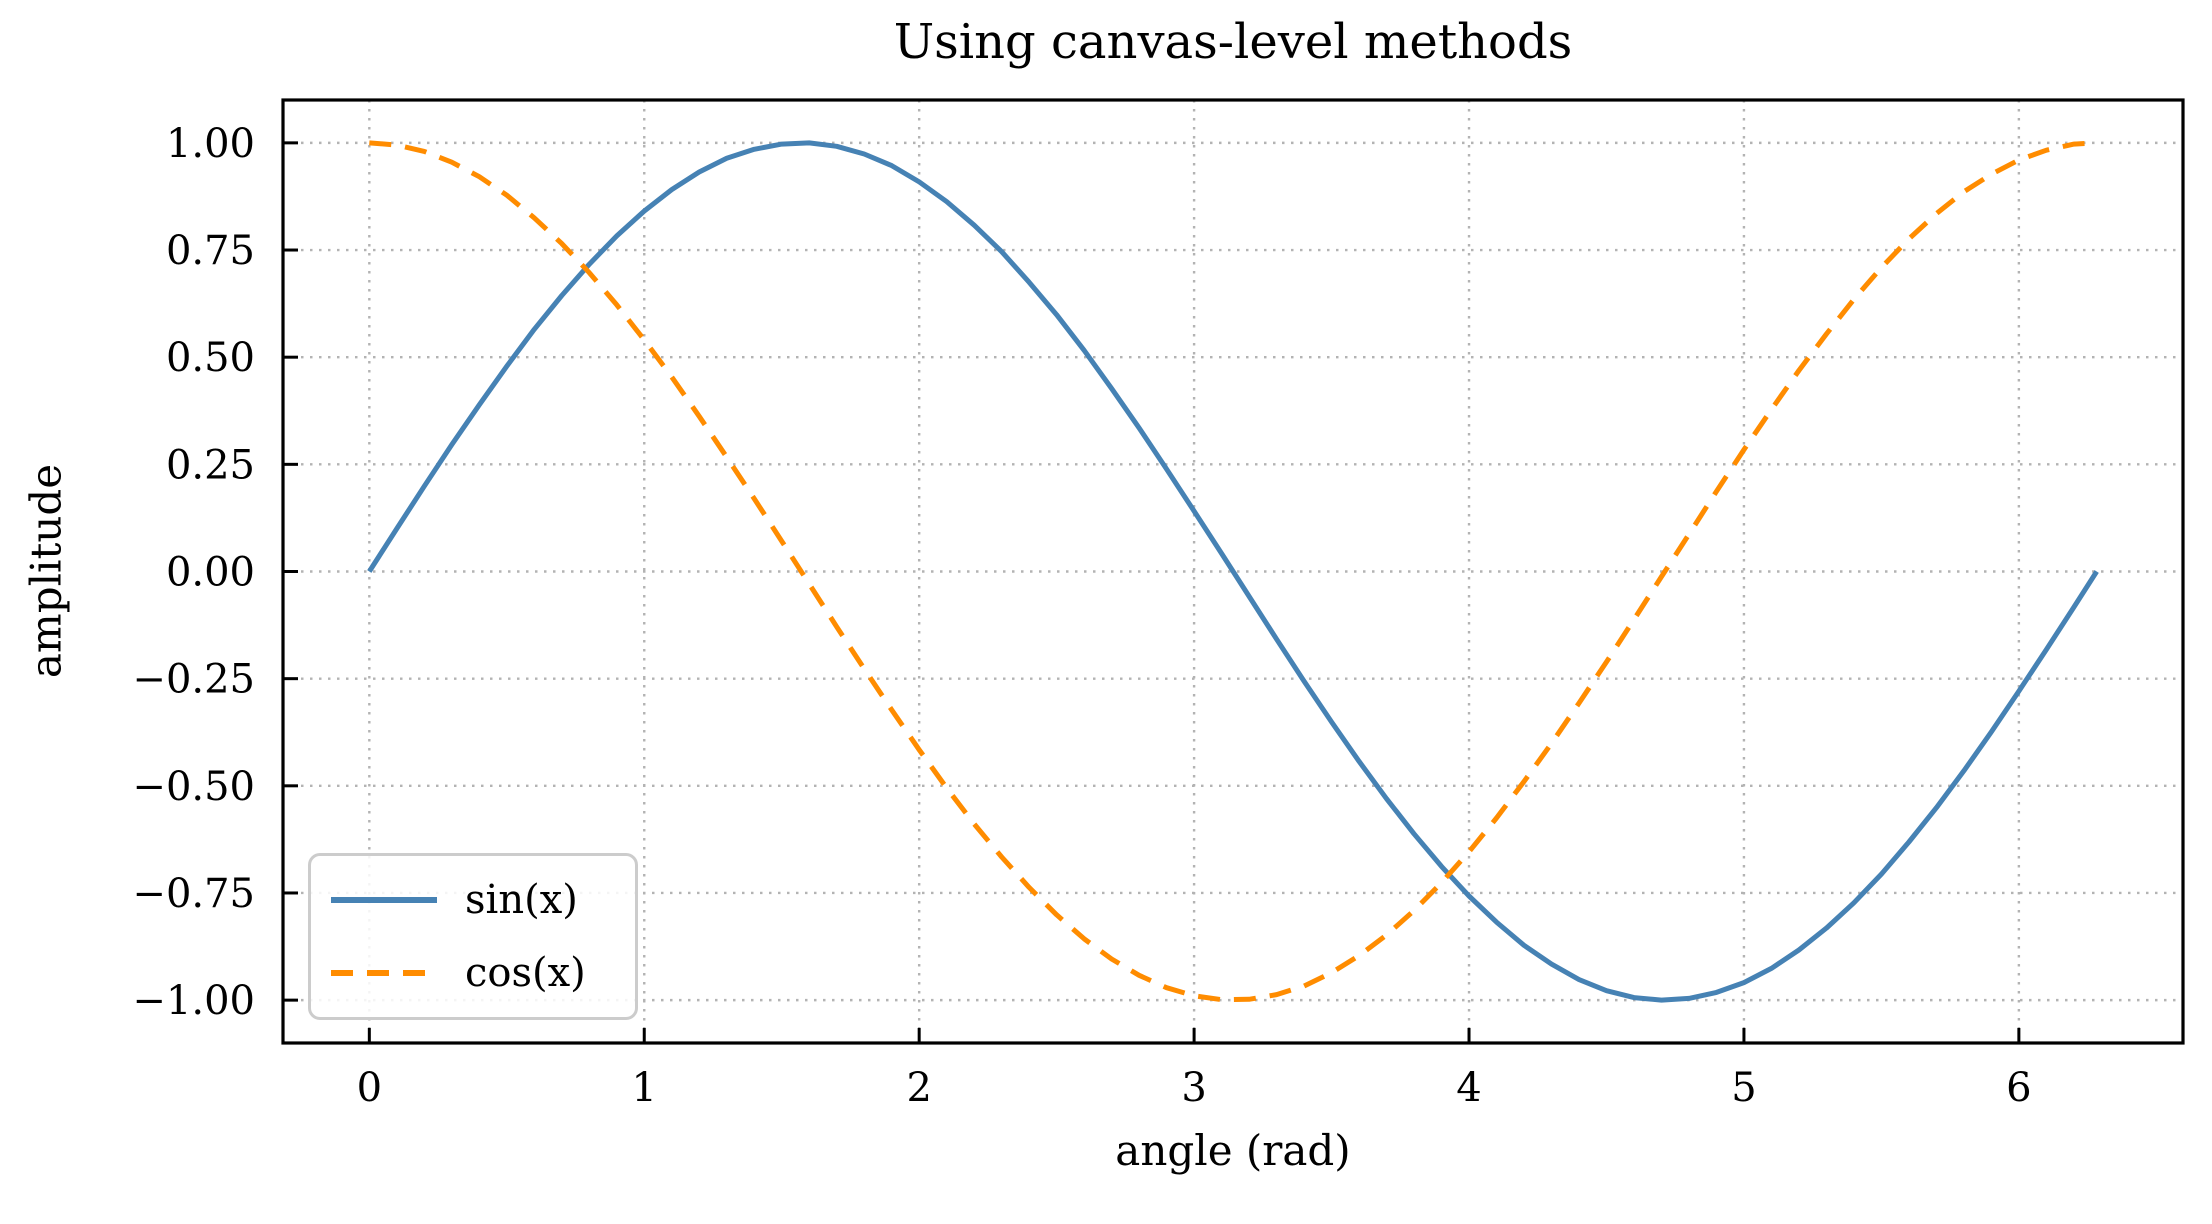 The width and height of the screenshot is (2212, 1224). What do you see at coordinates (1233, 1150) in the screenshot?
I see `x-axis-label: angle (rad)` at bounding box center [1233, 1150].